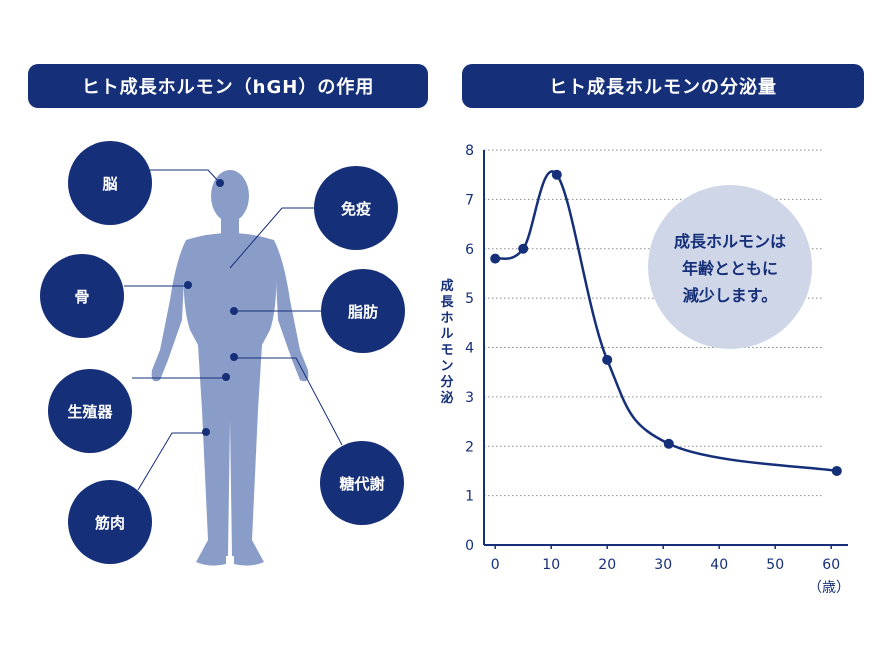 The image size is (896, 672). Describe the element at coordinates (663, 565) in the screenshot. I see `x-tick-label-30: 30` at that location.